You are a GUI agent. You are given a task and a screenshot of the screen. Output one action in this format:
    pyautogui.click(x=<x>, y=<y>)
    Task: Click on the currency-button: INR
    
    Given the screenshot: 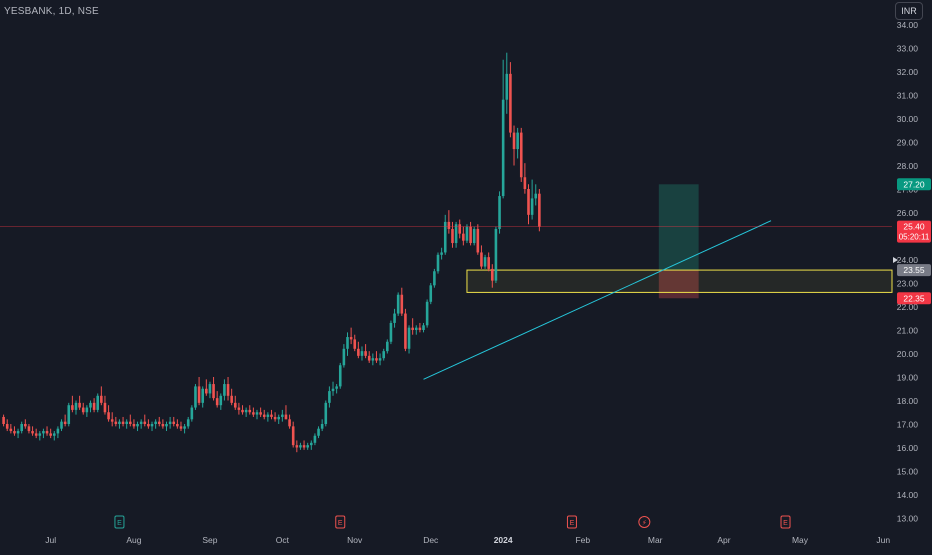 What is the action you would take?
    pyautogui.click(x=909, y=11)
    